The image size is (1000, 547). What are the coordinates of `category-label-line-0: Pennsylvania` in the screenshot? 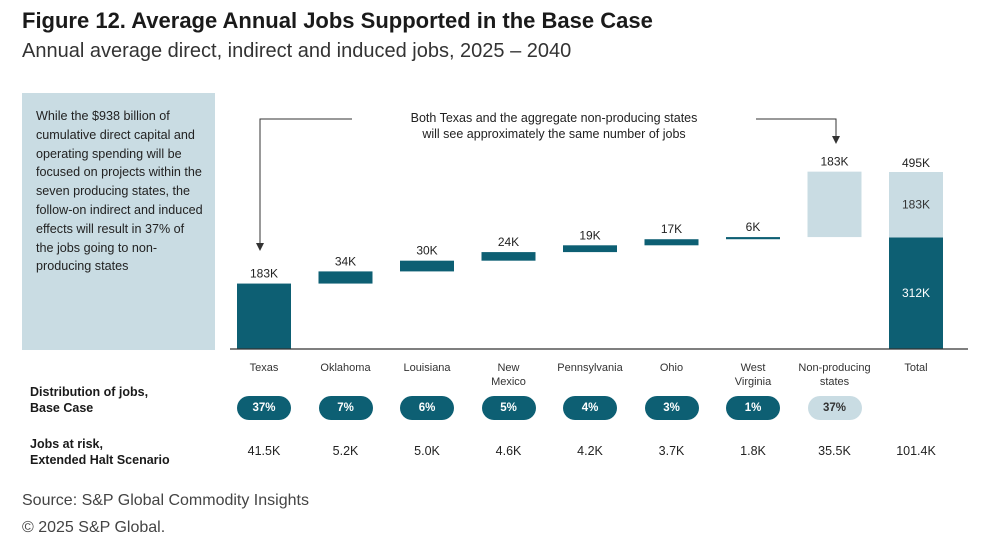 It's located at (590, 368).